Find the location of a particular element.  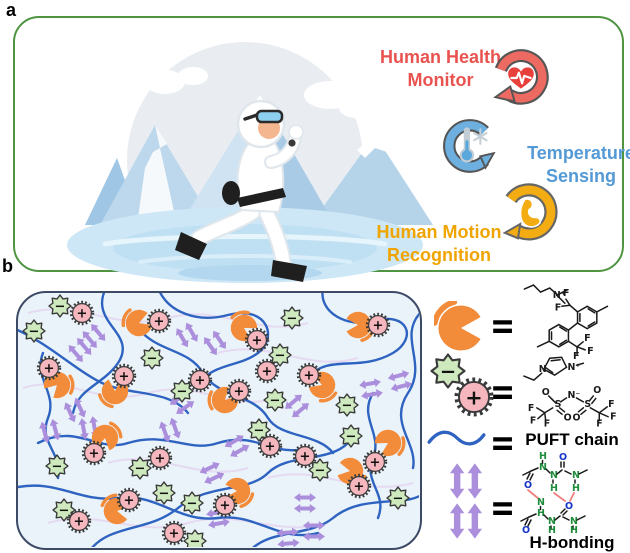

hip-pouch is located at coordinates (231, 193).